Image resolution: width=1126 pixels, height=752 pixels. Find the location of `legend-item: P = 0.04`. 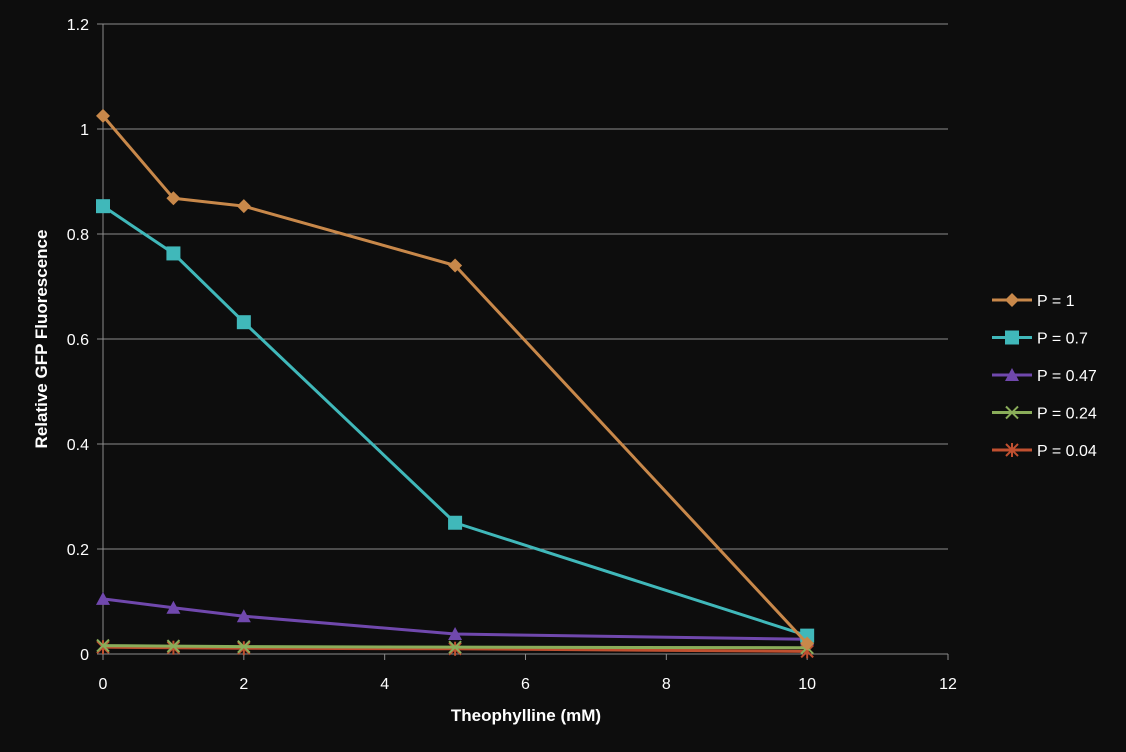

legend-item: P = 0.04 is located at coordinates (1044, 451).